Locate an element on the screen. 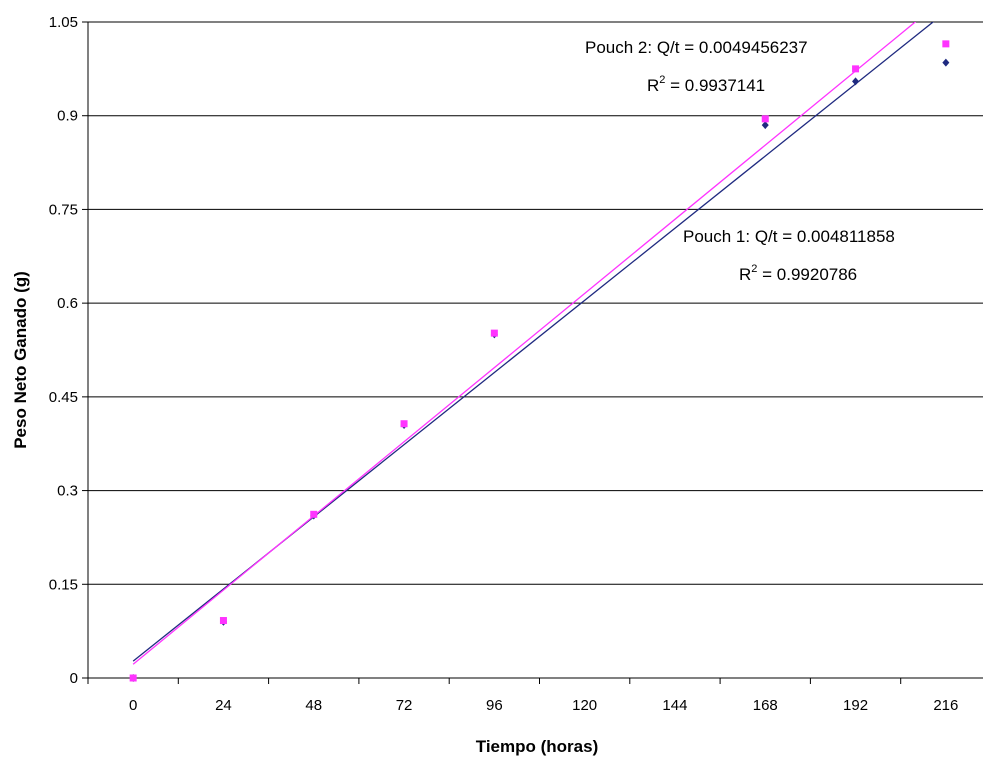 The image size is (983, 760). x-tick-label-8: 192 is located at coordinates (855, 705).